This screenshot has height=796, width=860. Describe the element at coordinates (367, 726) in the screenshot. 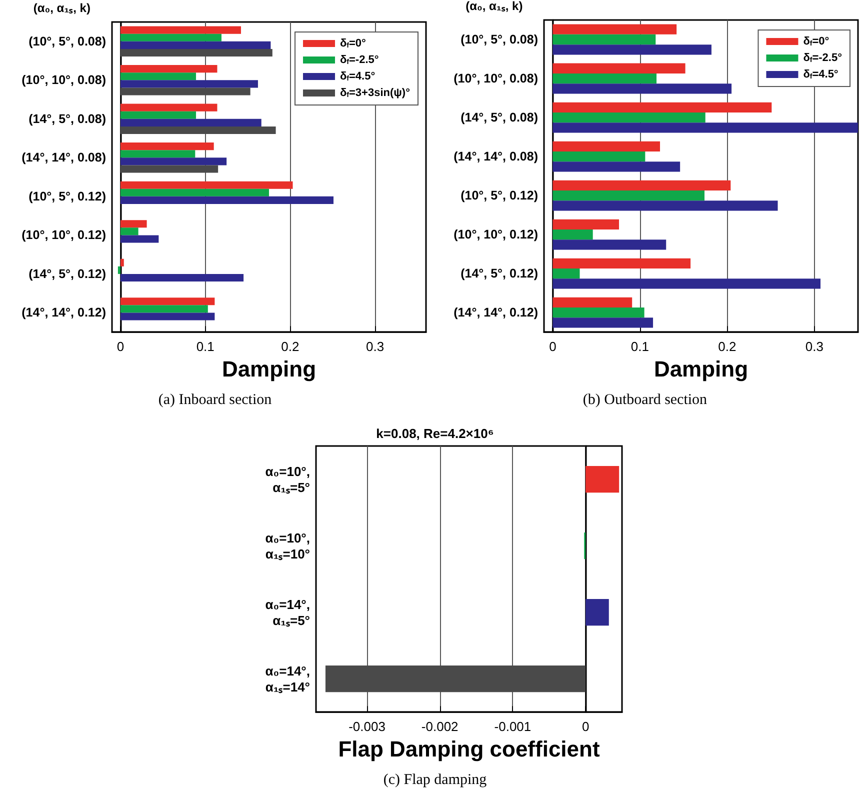

I see `x-tick-label: -0.003` at that location.